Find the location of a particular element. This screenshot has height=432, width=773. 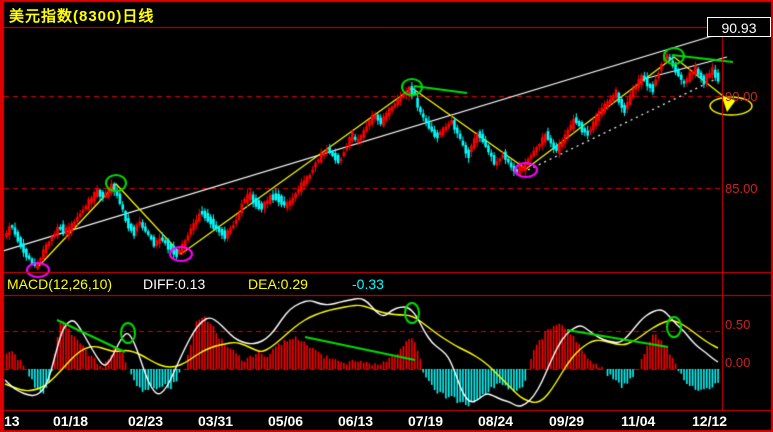

x-axis-label: 08/24 is located at coordinates (496, 421).